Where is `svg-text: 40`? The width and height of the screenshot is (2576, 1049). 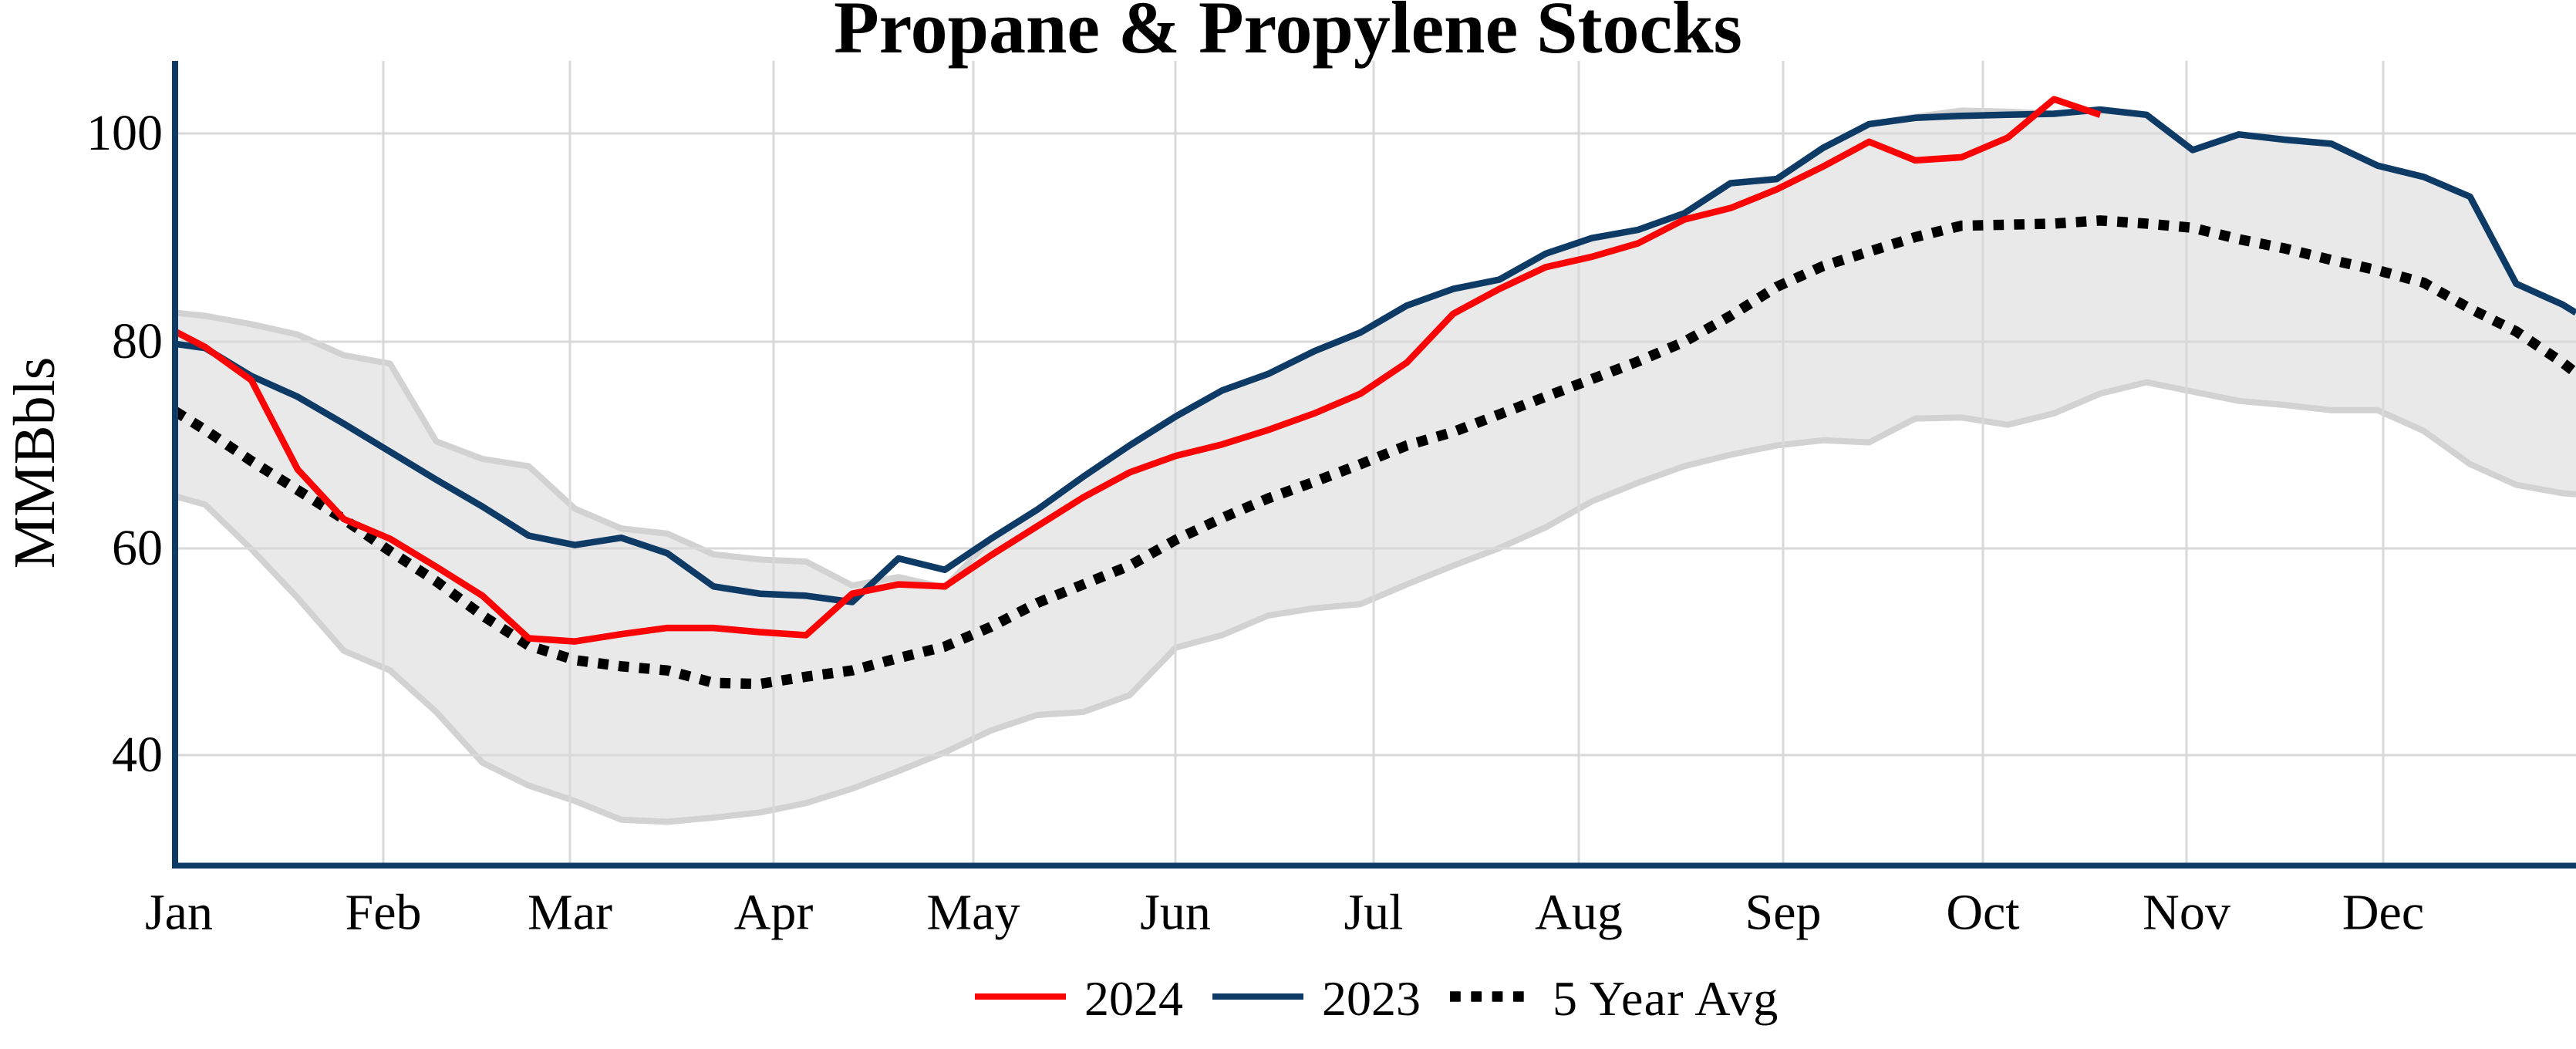
svg-text: 40 is located at coordinates (137, 755).